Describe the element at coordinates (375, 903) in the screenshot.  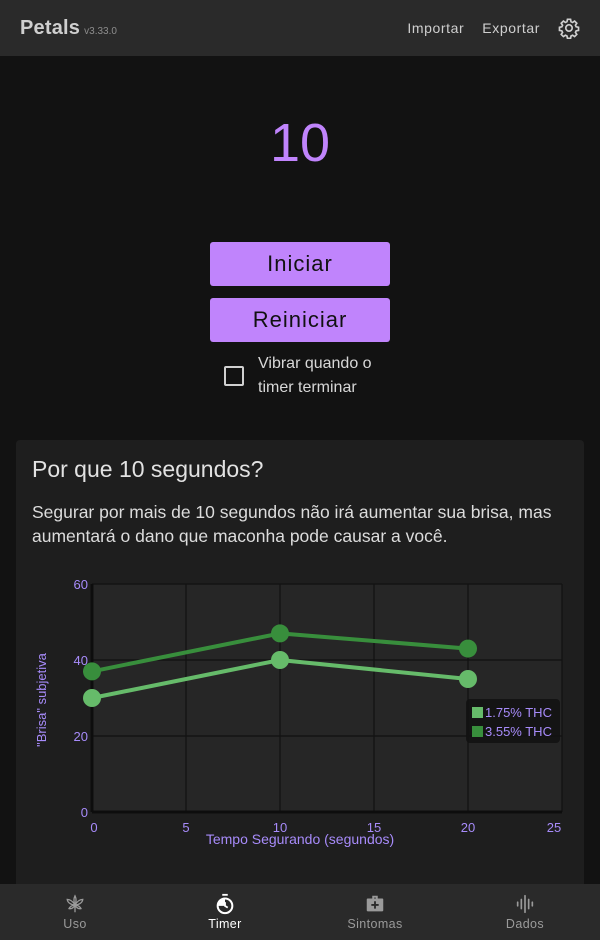
I see `medical-kit-icon` at that location.